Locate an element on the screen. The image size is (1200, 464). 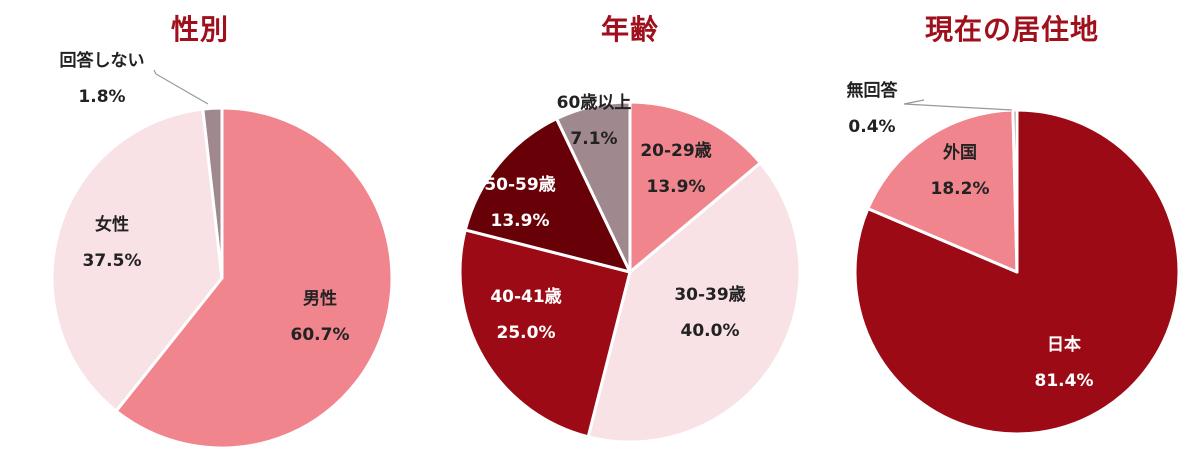
leader-line-no-response is located at coordinates (958, 105).